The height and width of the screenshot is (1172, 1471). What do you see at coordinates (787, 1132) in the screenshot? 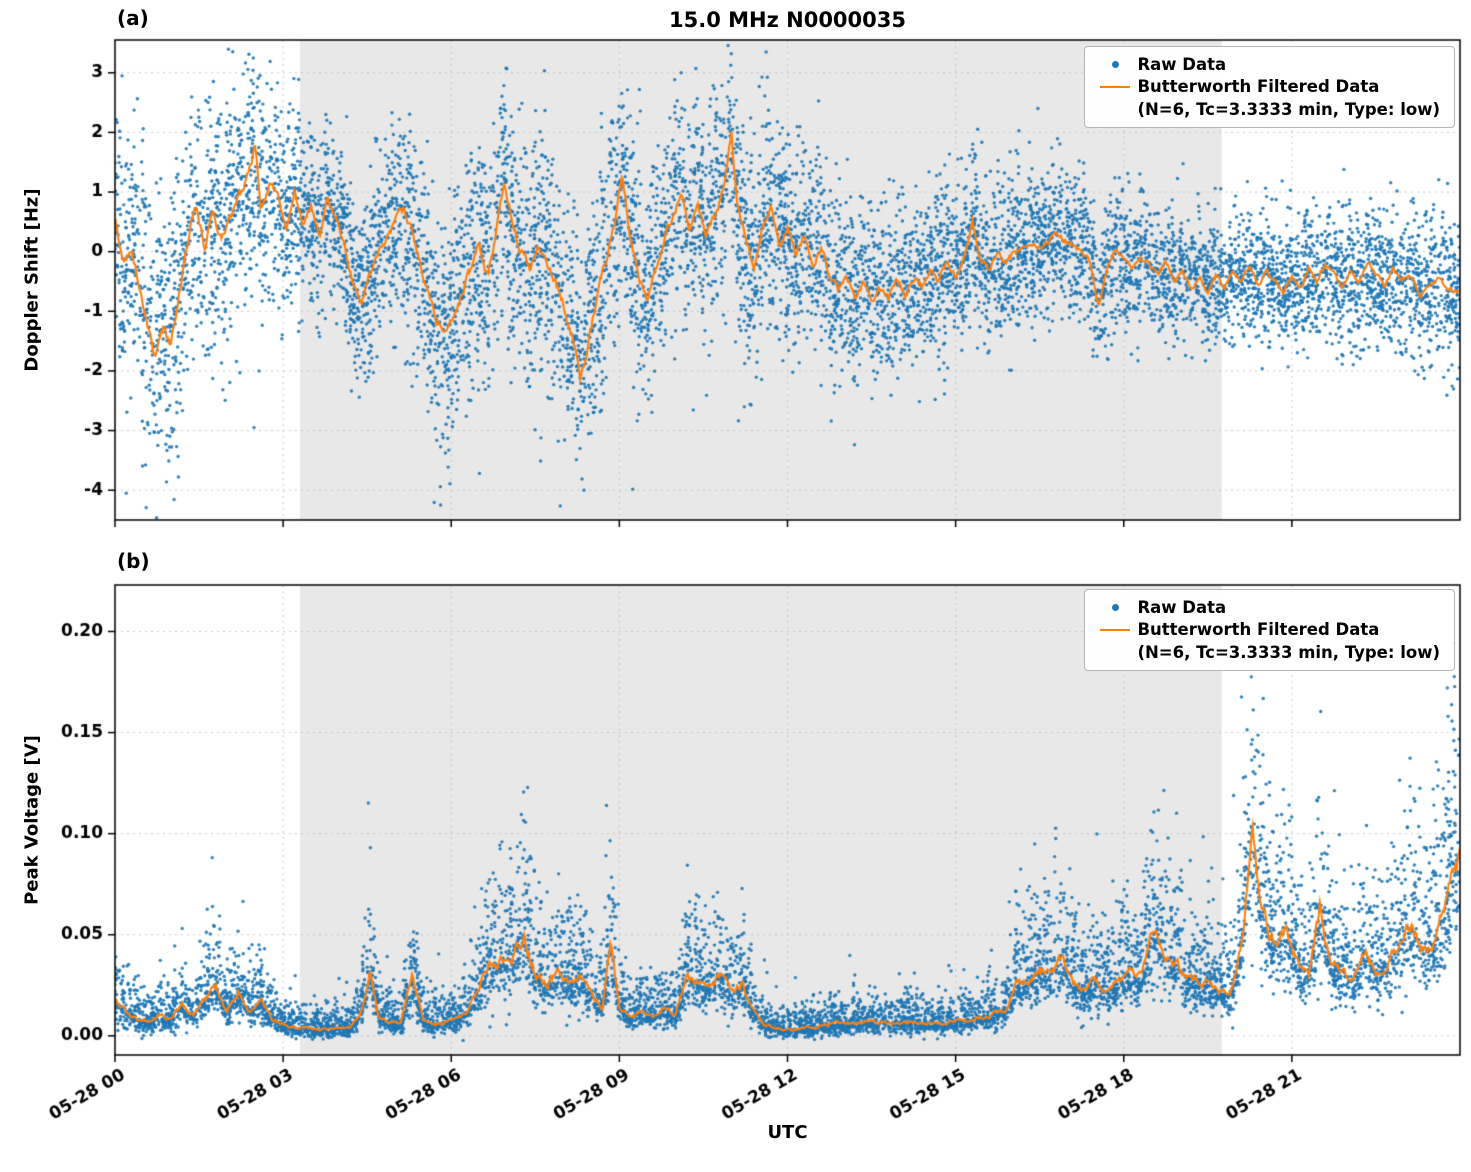
I see `x-axis-label-utc: UTC` at bounding box center [787, 1132].